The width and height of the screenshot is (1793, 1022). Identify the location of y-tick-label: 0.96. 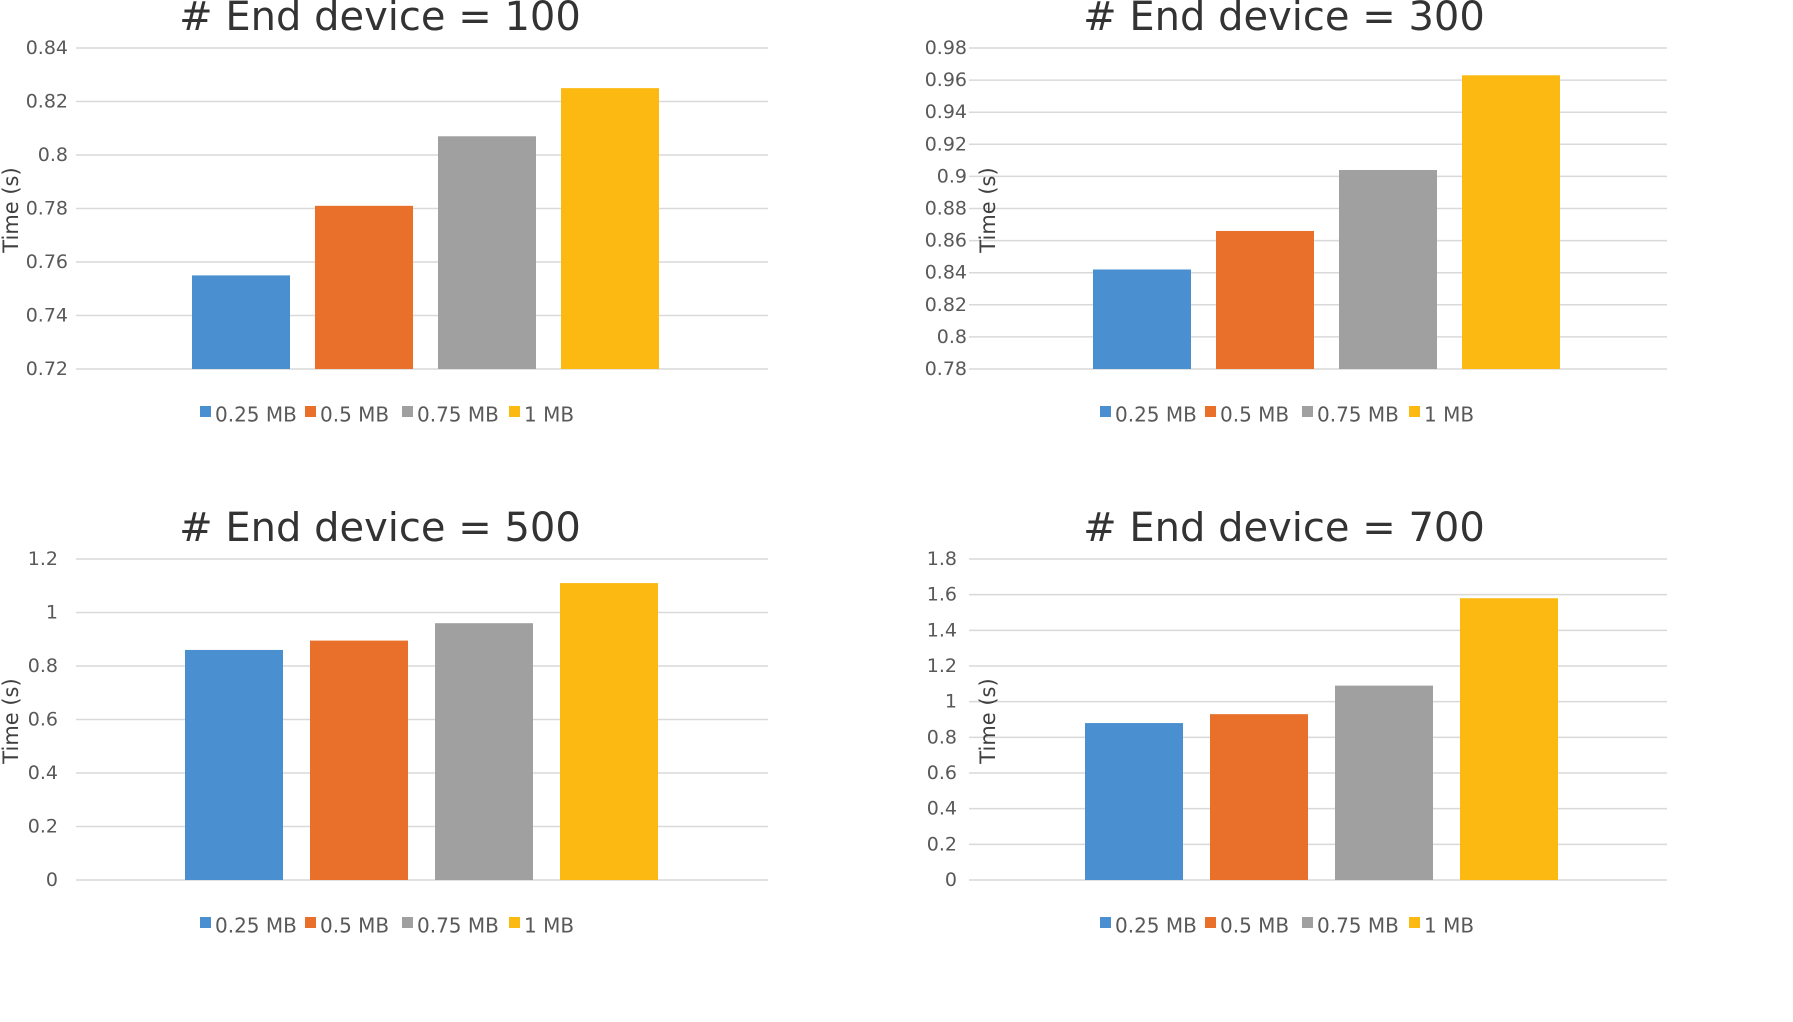
(946, 80).